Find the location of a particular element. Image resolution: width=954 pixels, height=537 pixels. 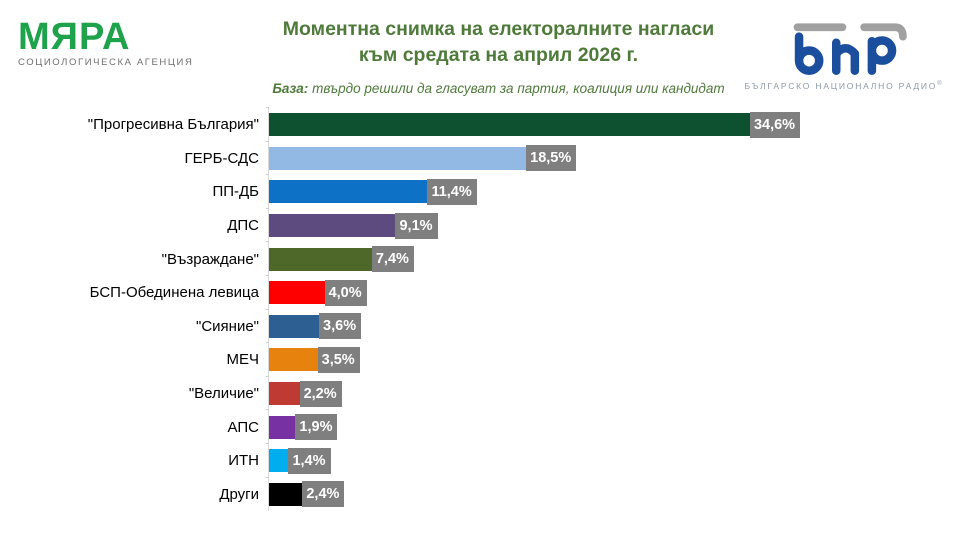

party-label: Други is located at coordinates (239, 494).